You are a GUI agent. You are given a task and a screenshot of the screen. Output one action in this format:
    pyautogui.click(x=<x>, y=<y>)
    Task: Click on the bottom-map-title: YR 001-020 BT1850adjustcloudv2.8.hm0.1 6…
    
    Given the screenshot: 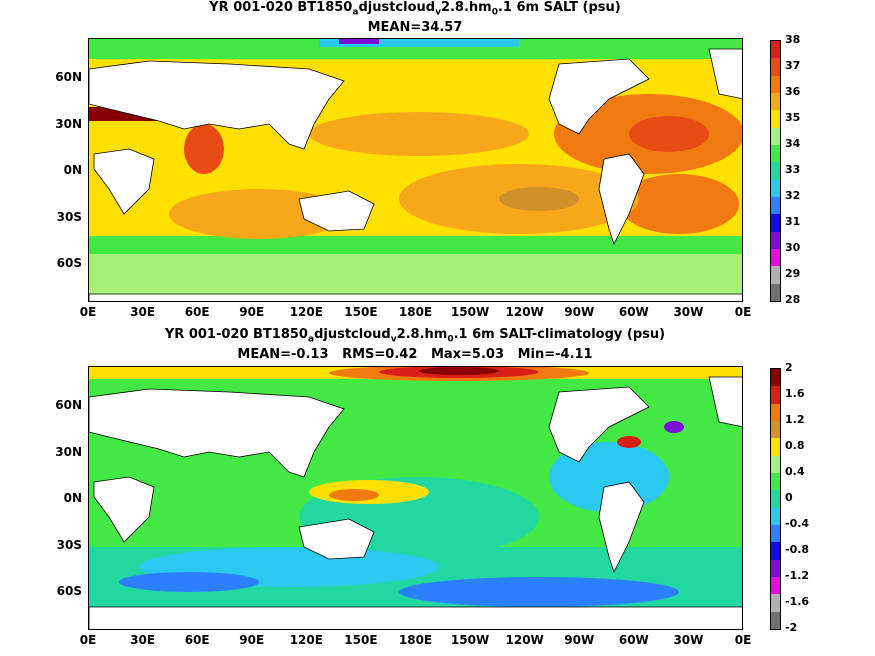 What is the action you would take?
    pyautogui.click(x=415, y=336)
    